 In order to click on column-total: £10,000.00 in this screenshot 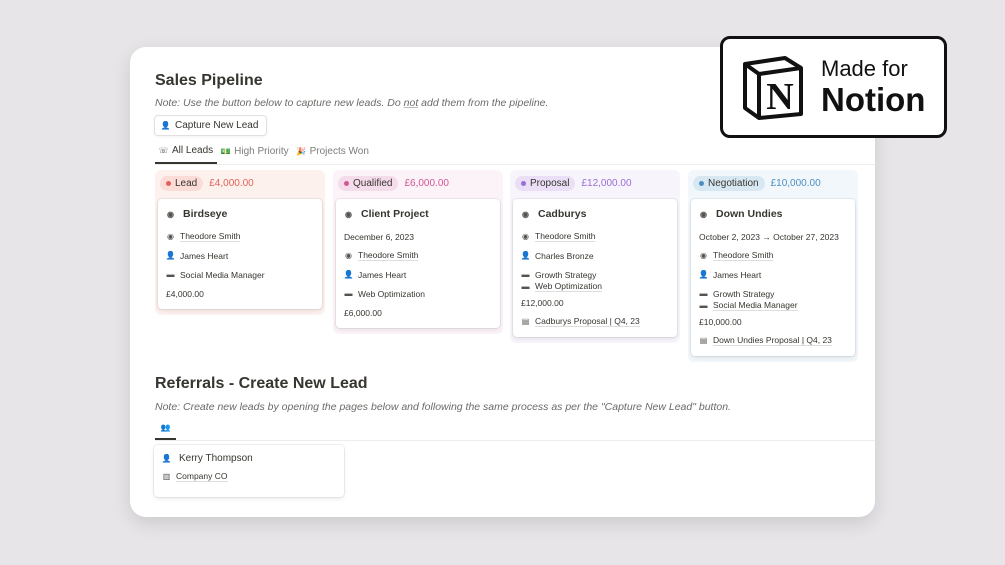, I will do `click(795, 183)`.